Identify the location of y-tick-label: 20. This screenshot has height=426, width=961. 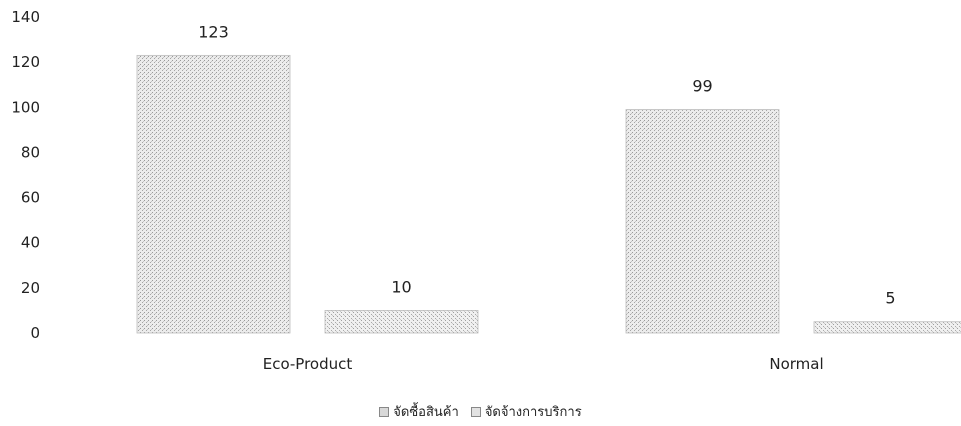
(30, 288).